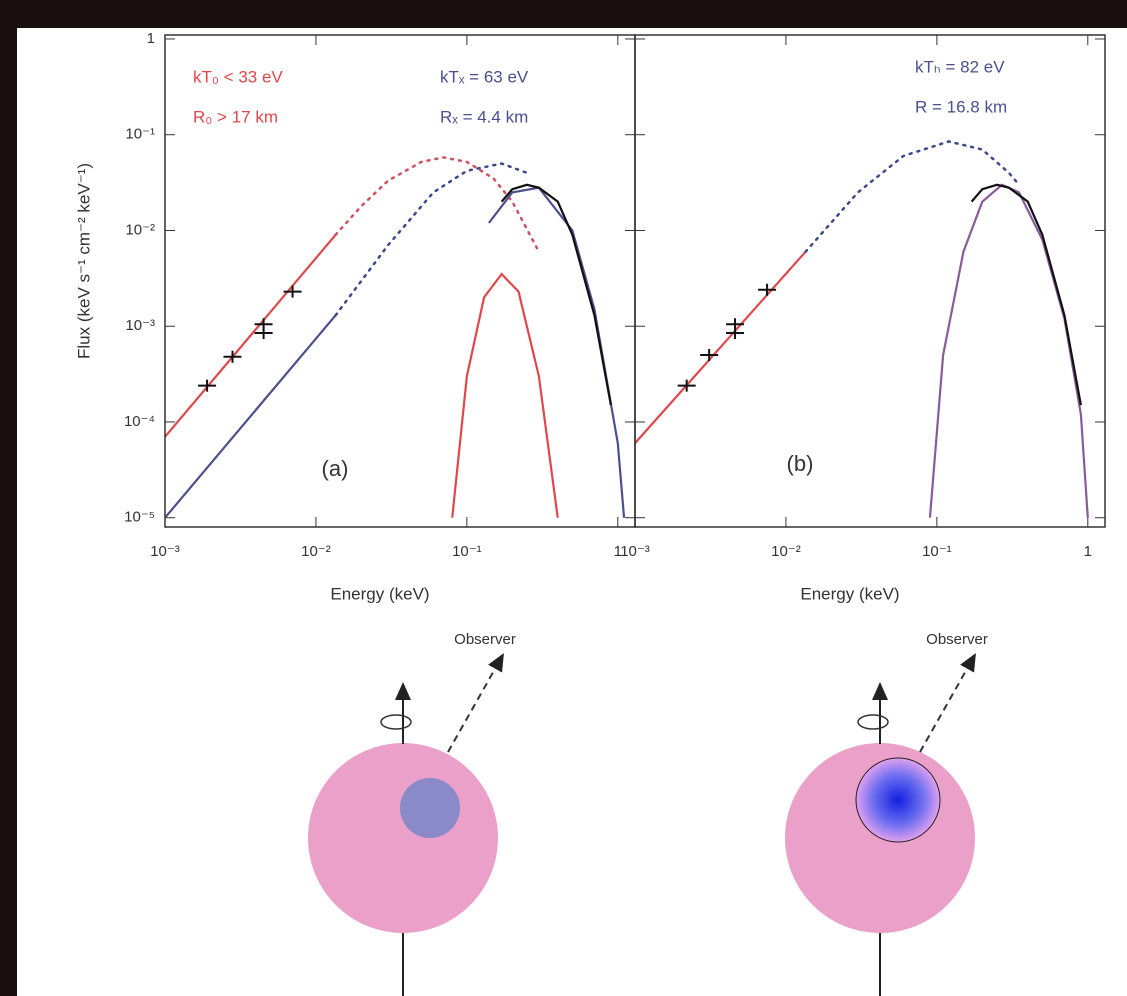 The height and width of the screenshot is (996, 1127). What do you see at coordinates (800, 463) in the screenshot?
I see `annotation: (b)` at bounding box center [800, 463].